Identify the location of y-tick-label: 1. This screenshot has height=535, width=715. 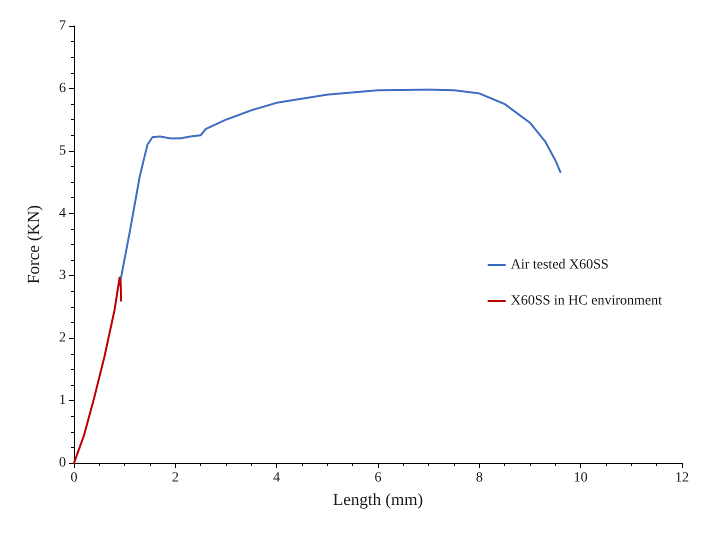
(62, 400).